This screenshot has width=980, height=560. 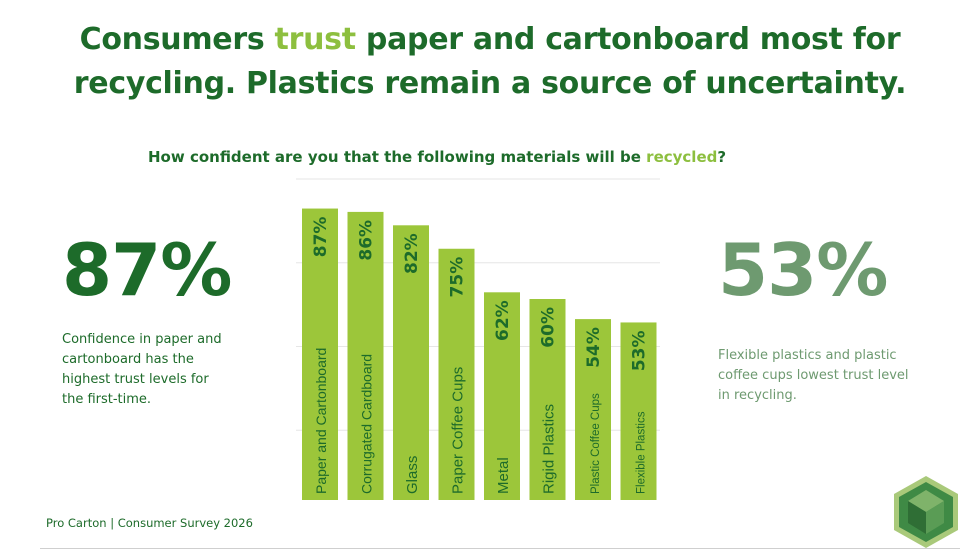 What do you see at coordinates (149, 523) in the screenshot?
I see `source-caption: Pro Carton | Consumer Survey 2026` at bounding box center [149, 523].